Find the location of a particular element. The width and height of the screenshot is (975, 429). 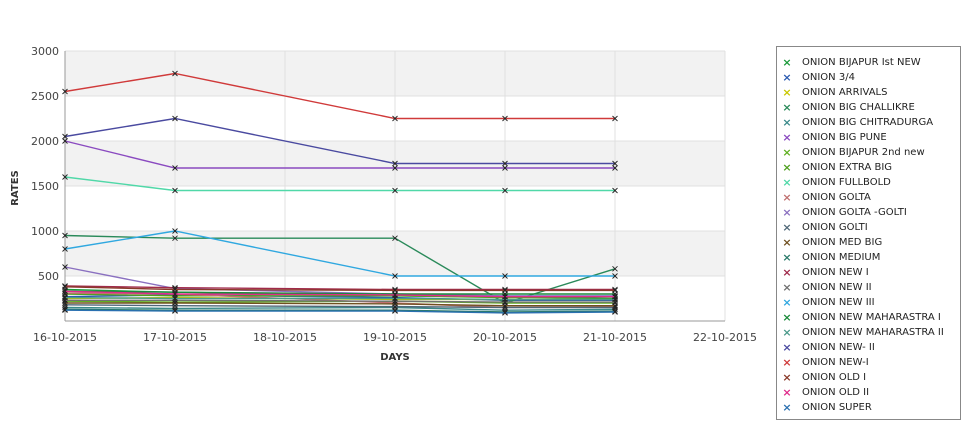

legend-item: × ONION GOLTA -GOLTI is located at coordinates (868, 212).